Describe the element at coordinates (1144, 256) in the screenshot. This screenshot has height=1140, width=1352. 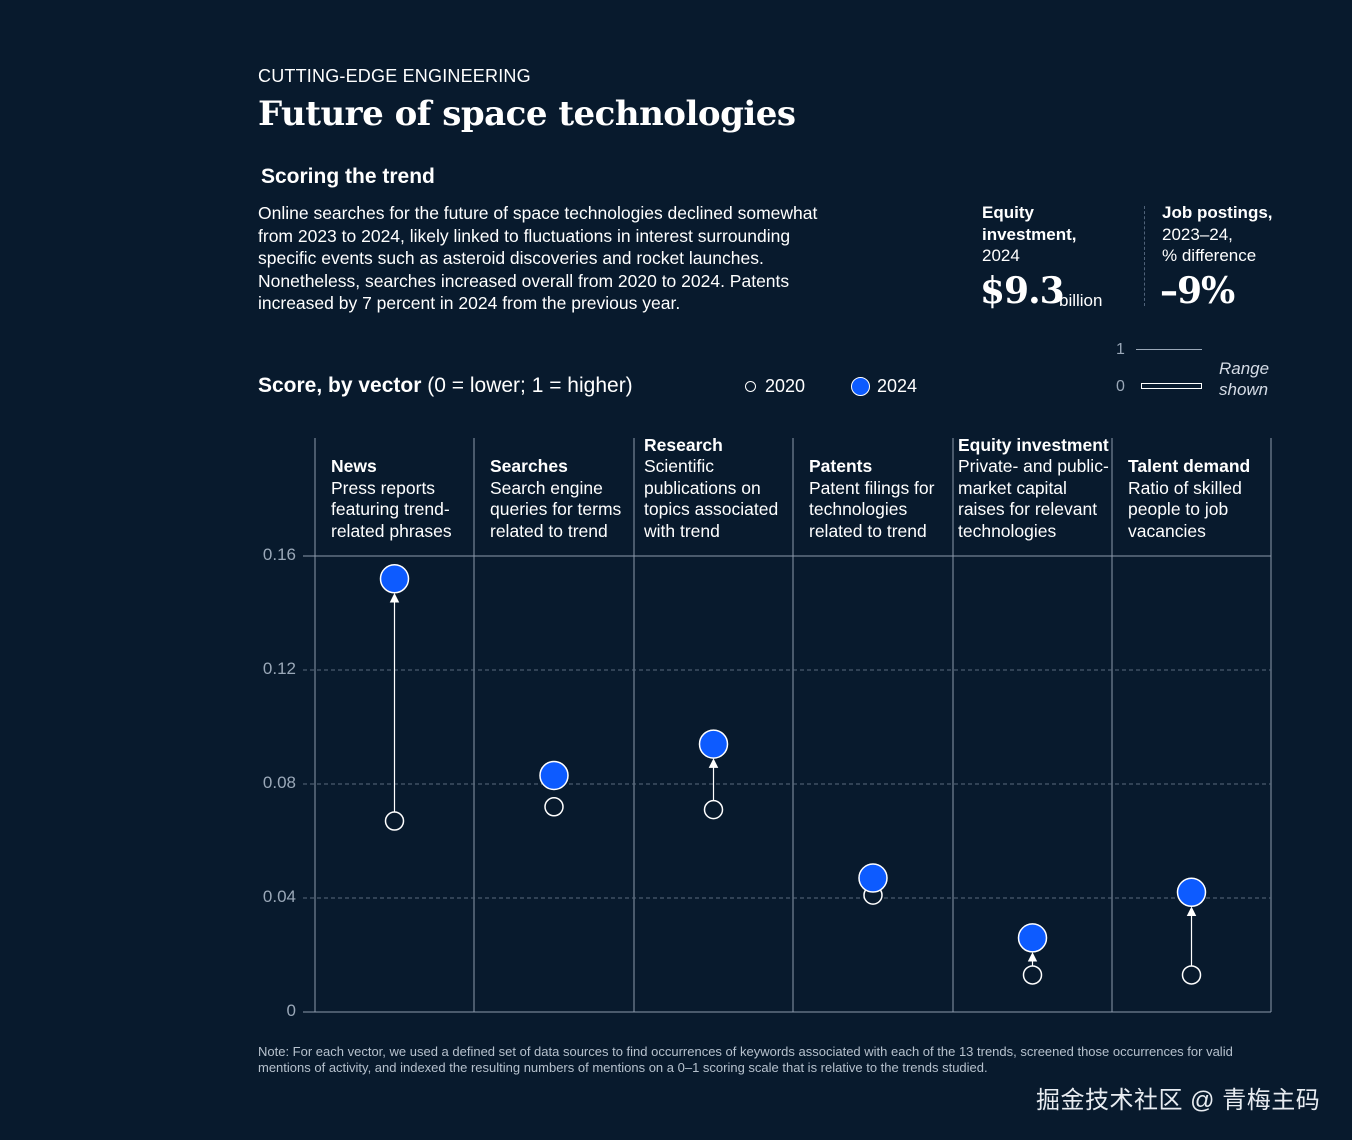
I see `stat-divider` at that location.